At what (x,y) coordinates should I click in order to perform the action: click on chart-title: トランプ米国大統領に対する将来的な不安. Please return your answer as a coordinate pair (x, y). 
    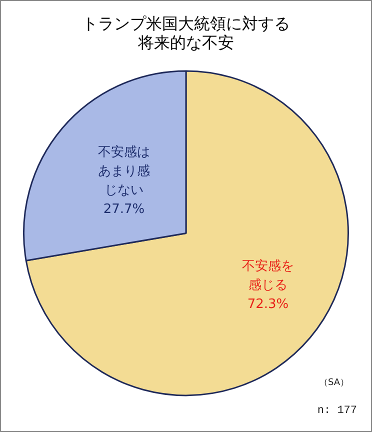
    Looking at the image, I should click on (186, 33).